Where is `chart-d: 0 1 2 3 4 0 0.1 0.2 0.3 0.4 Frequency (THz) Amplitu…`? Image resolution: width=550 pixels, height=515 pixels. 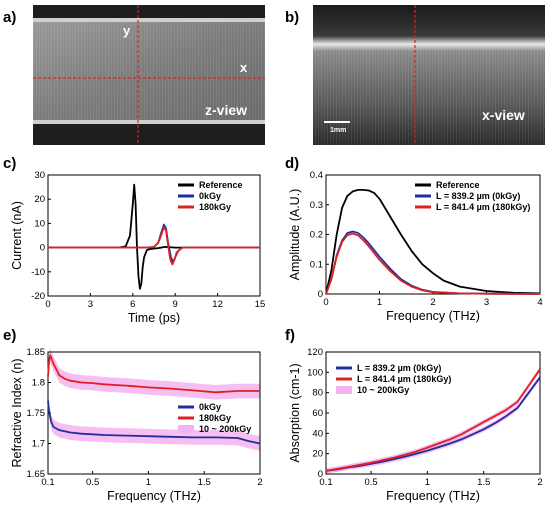 chart-d: 0 1 2 3 4 0 0.1 0.2 0.3 0.4 Frequency (THz) Amplitu… is located at coordinates (415, 246).